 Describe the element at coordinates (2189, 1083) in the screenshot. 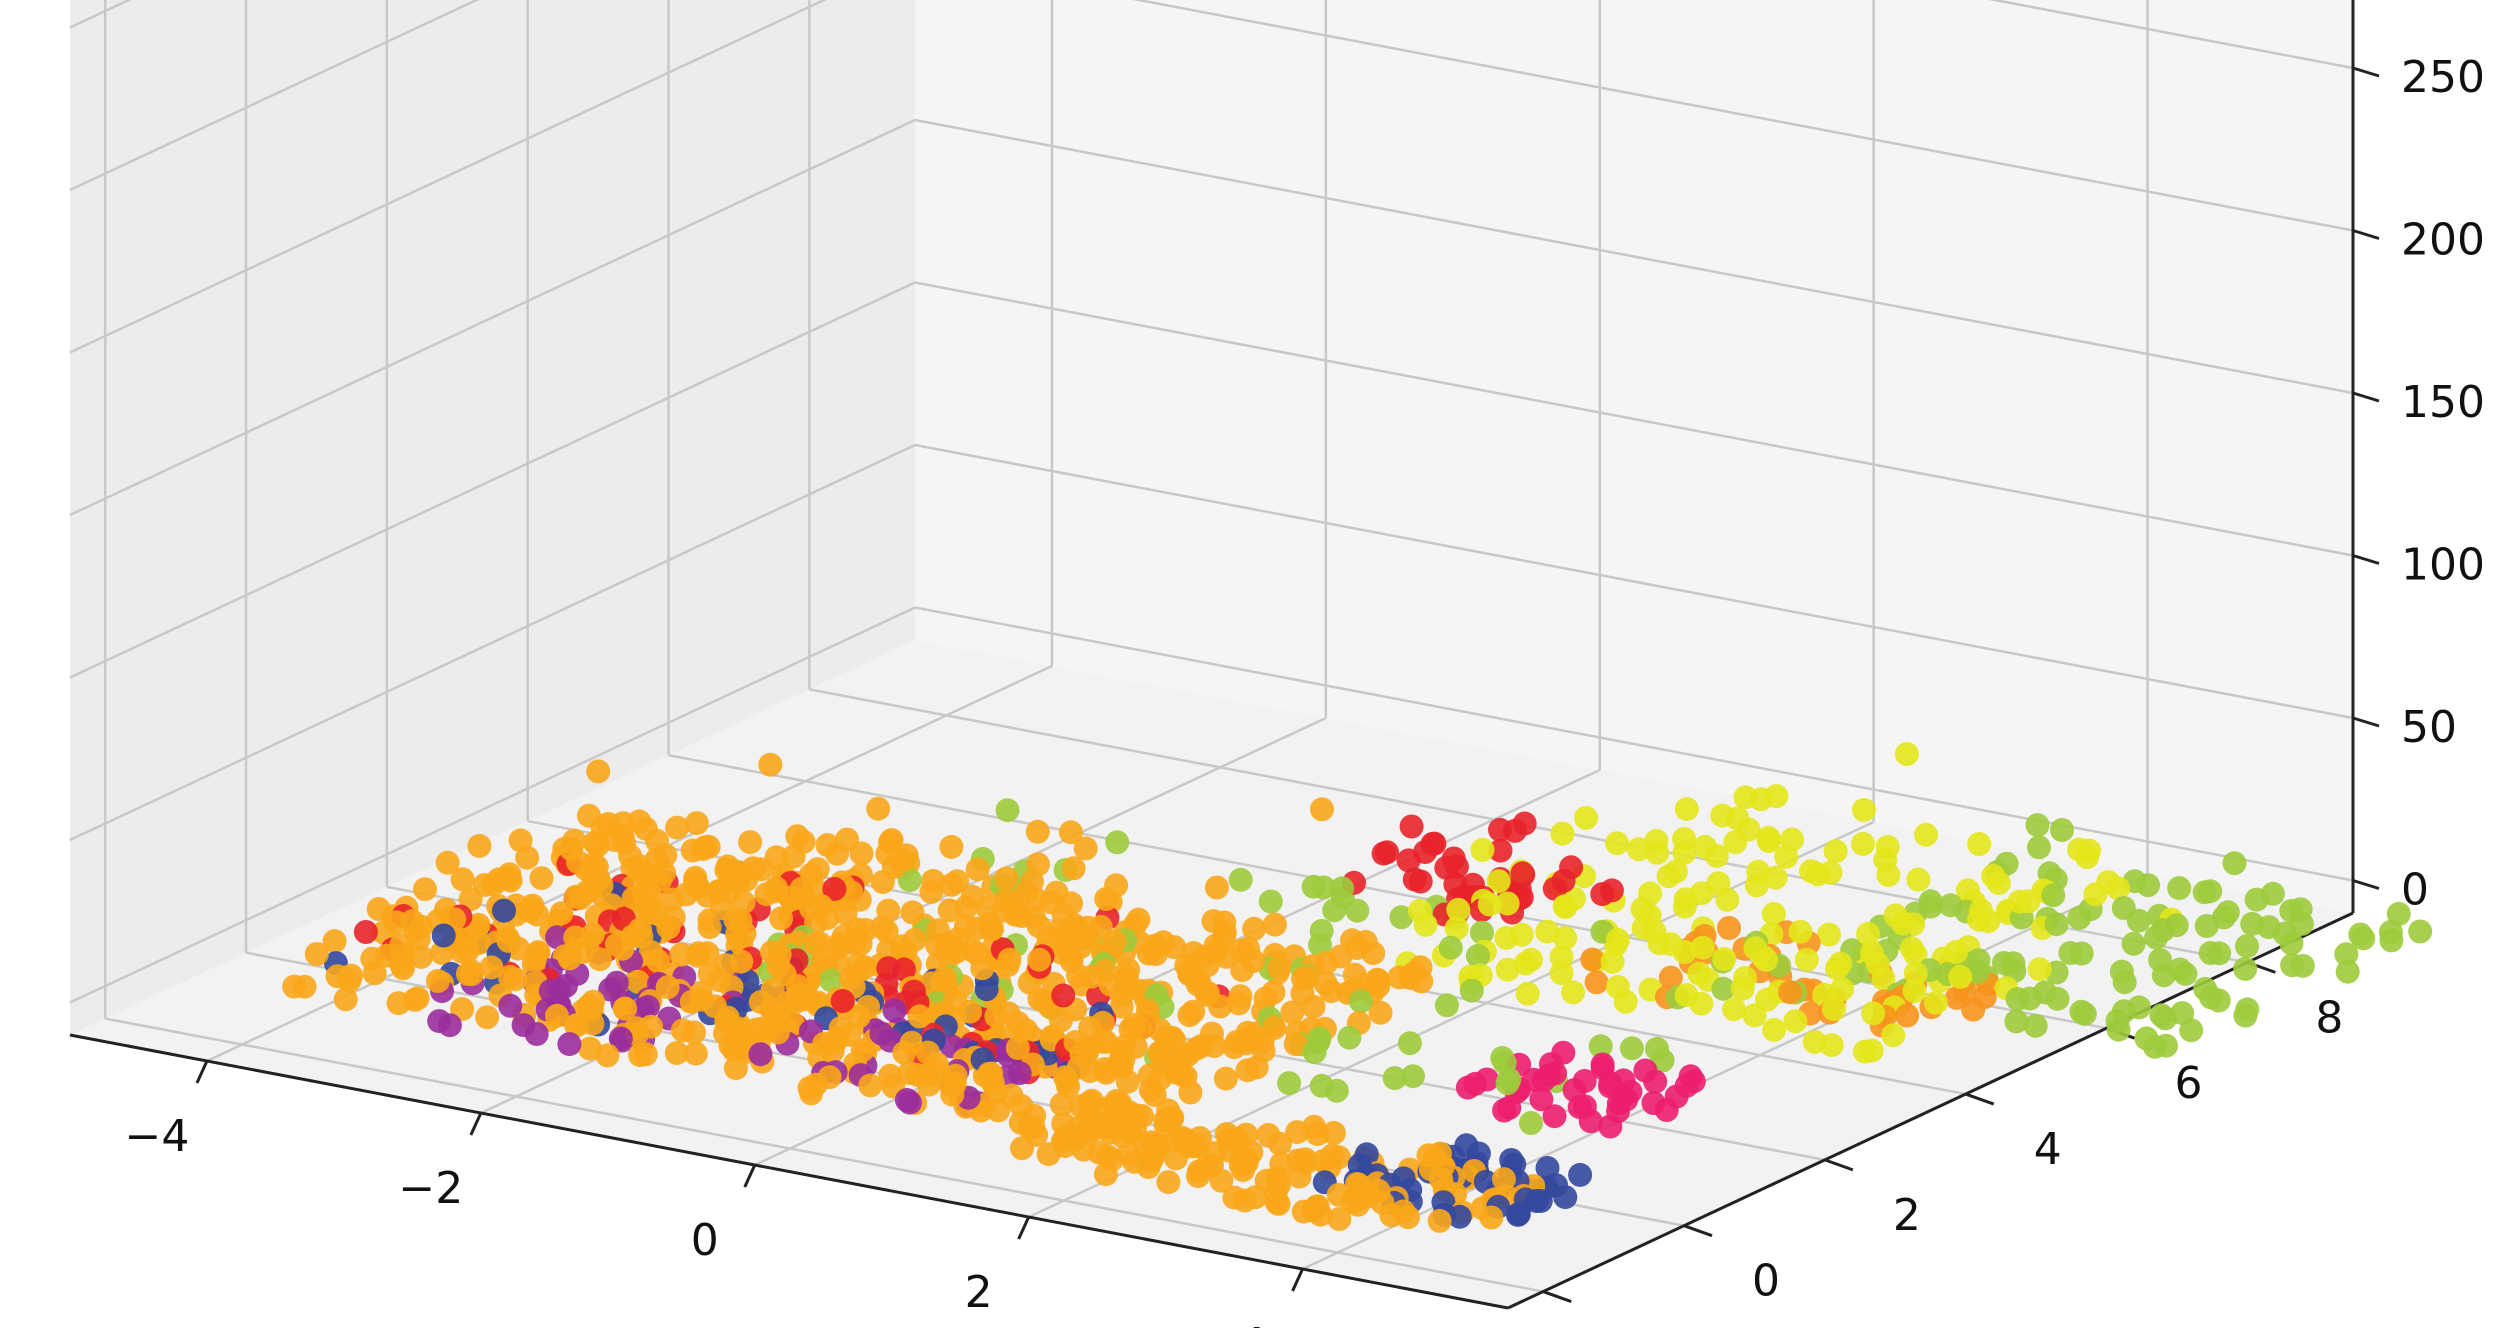

I see `y-tick-label: 6` at that location.